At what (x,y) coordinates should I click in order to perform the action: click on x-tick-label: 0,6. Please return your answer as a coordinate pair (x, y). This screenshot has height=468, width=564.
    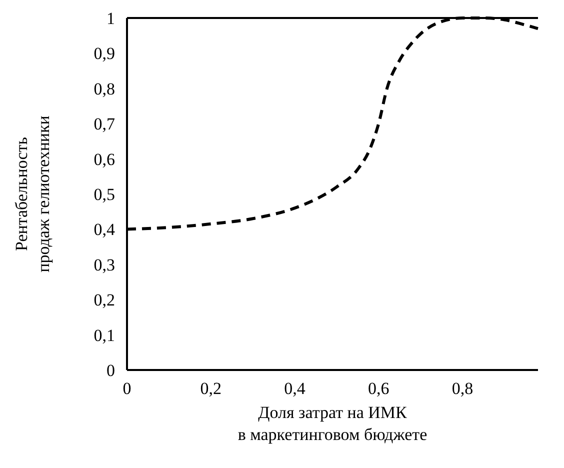
    Looking at the image, I should click on (379, 388).